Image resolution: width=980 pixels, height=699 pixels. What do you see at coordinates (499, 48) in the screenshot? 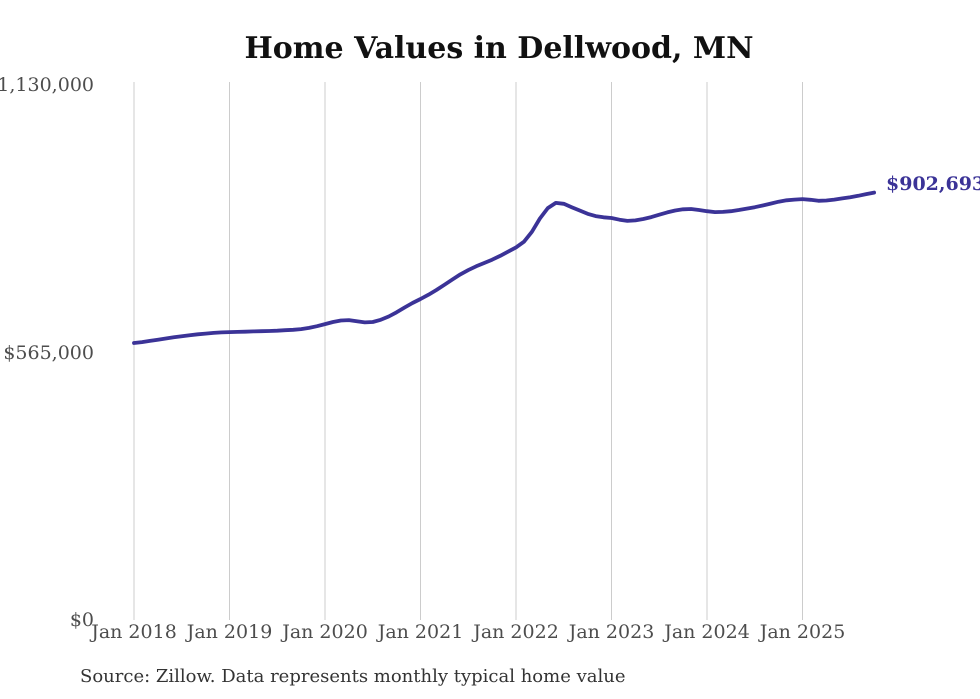
I see `chart-title: Home Values in Dellwood, MN` at bounding box center [499, 48].